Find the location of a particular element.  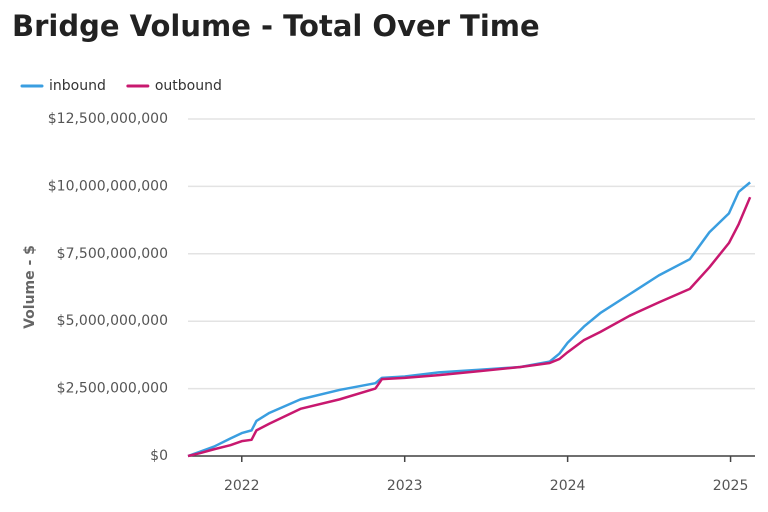

legend-label: outbound is located at coordinates (188, 86).